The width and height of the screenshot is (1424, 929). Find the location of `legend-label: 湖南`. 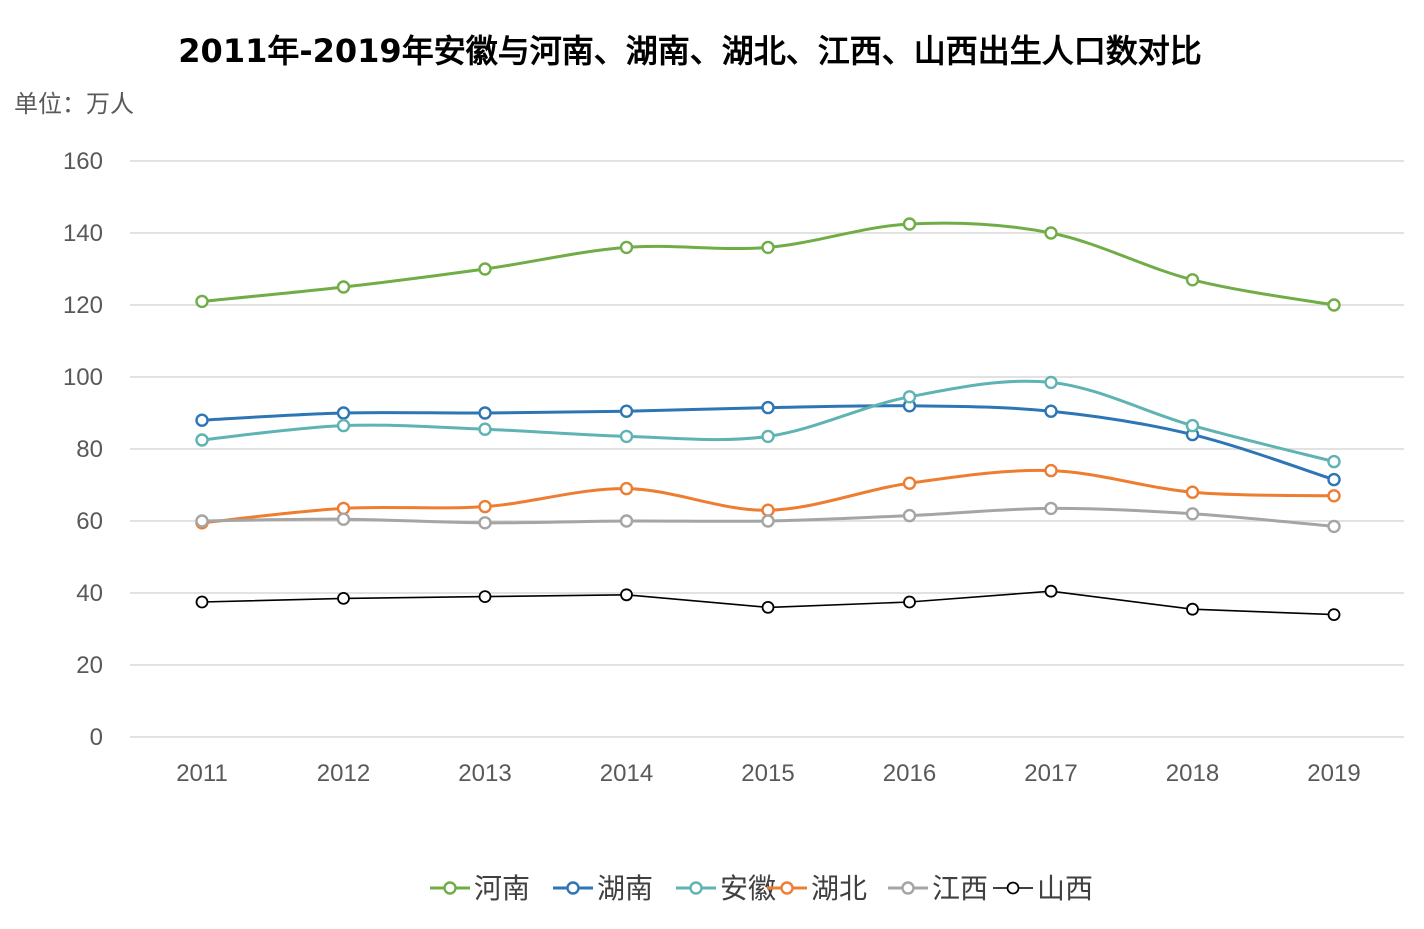

legend-label: 湖南 is located at coordinates (625, 888).